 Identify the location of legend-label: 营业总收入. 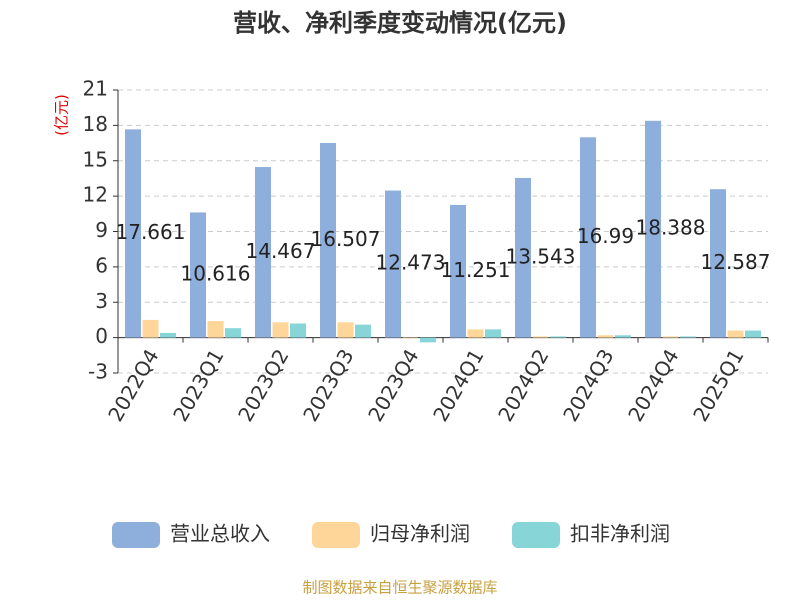
(220, 534).